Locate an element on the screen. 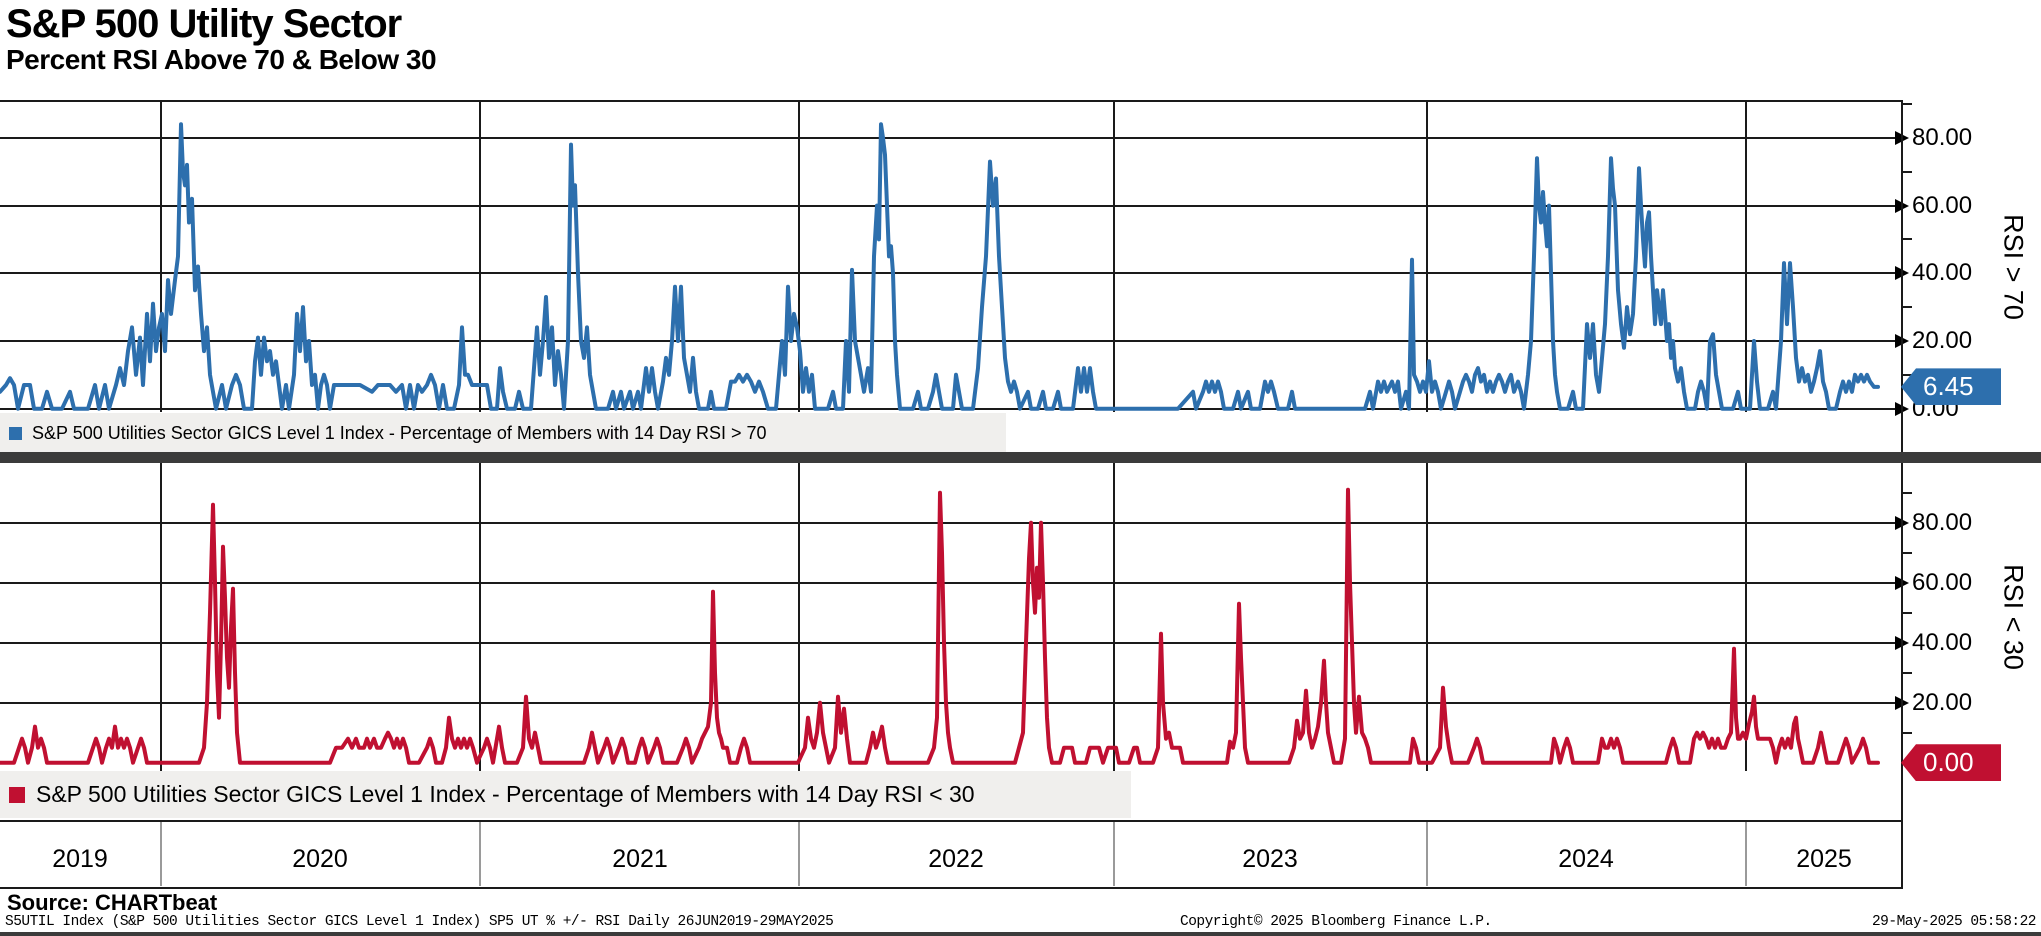  last-value-badge-bottom: 0.00 is located at coordinates (1951, 763).